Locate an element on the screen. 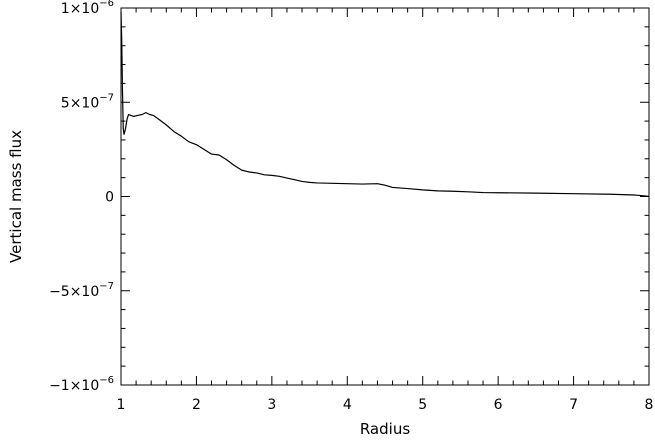 The height and width of the screenshot is (441, 655). x-tick-label: 8 is located at coordinates (649, 405).